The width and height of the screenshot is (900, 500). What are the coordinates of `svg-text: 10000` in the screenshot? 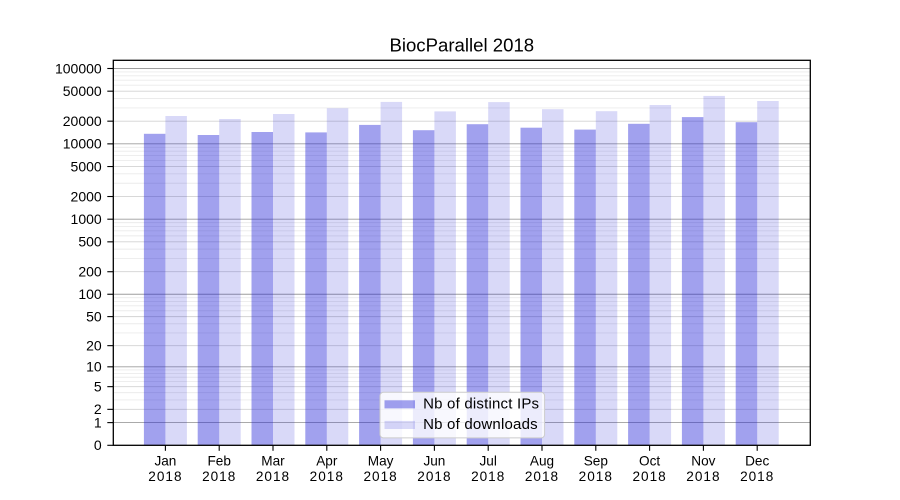 It's located at (82, 144).